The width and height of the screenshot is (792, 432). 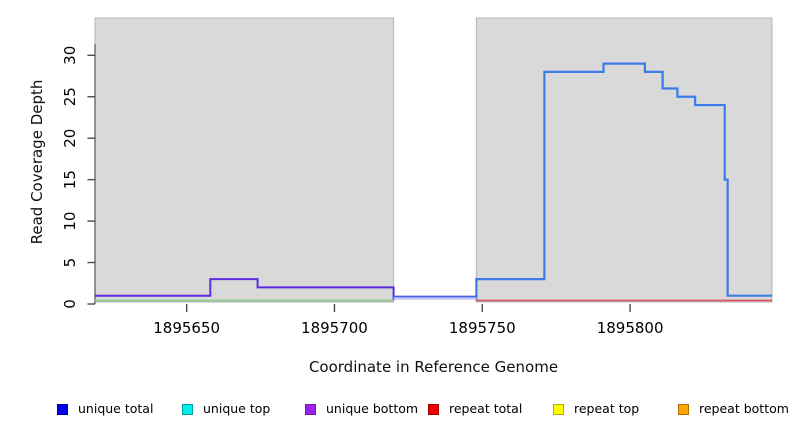 I want to click on legend-label: repeat bottom, so click(x=744, y=408).